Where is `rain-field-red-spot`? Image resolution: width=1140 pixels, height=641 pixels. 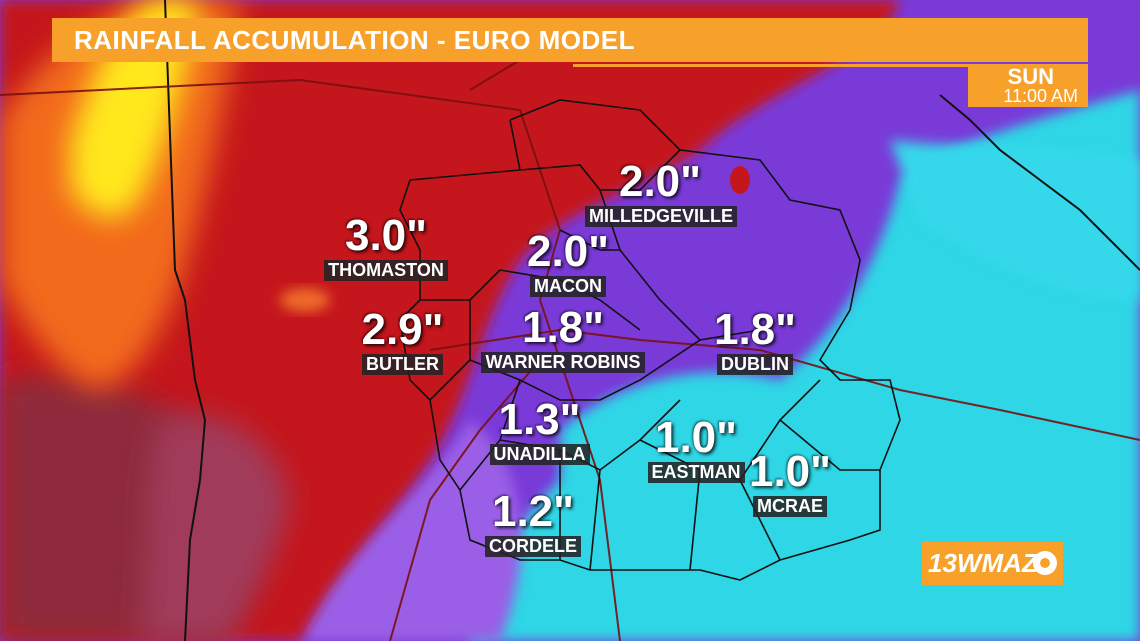 rain-field-red-spot is located at coordinates (740, 180).